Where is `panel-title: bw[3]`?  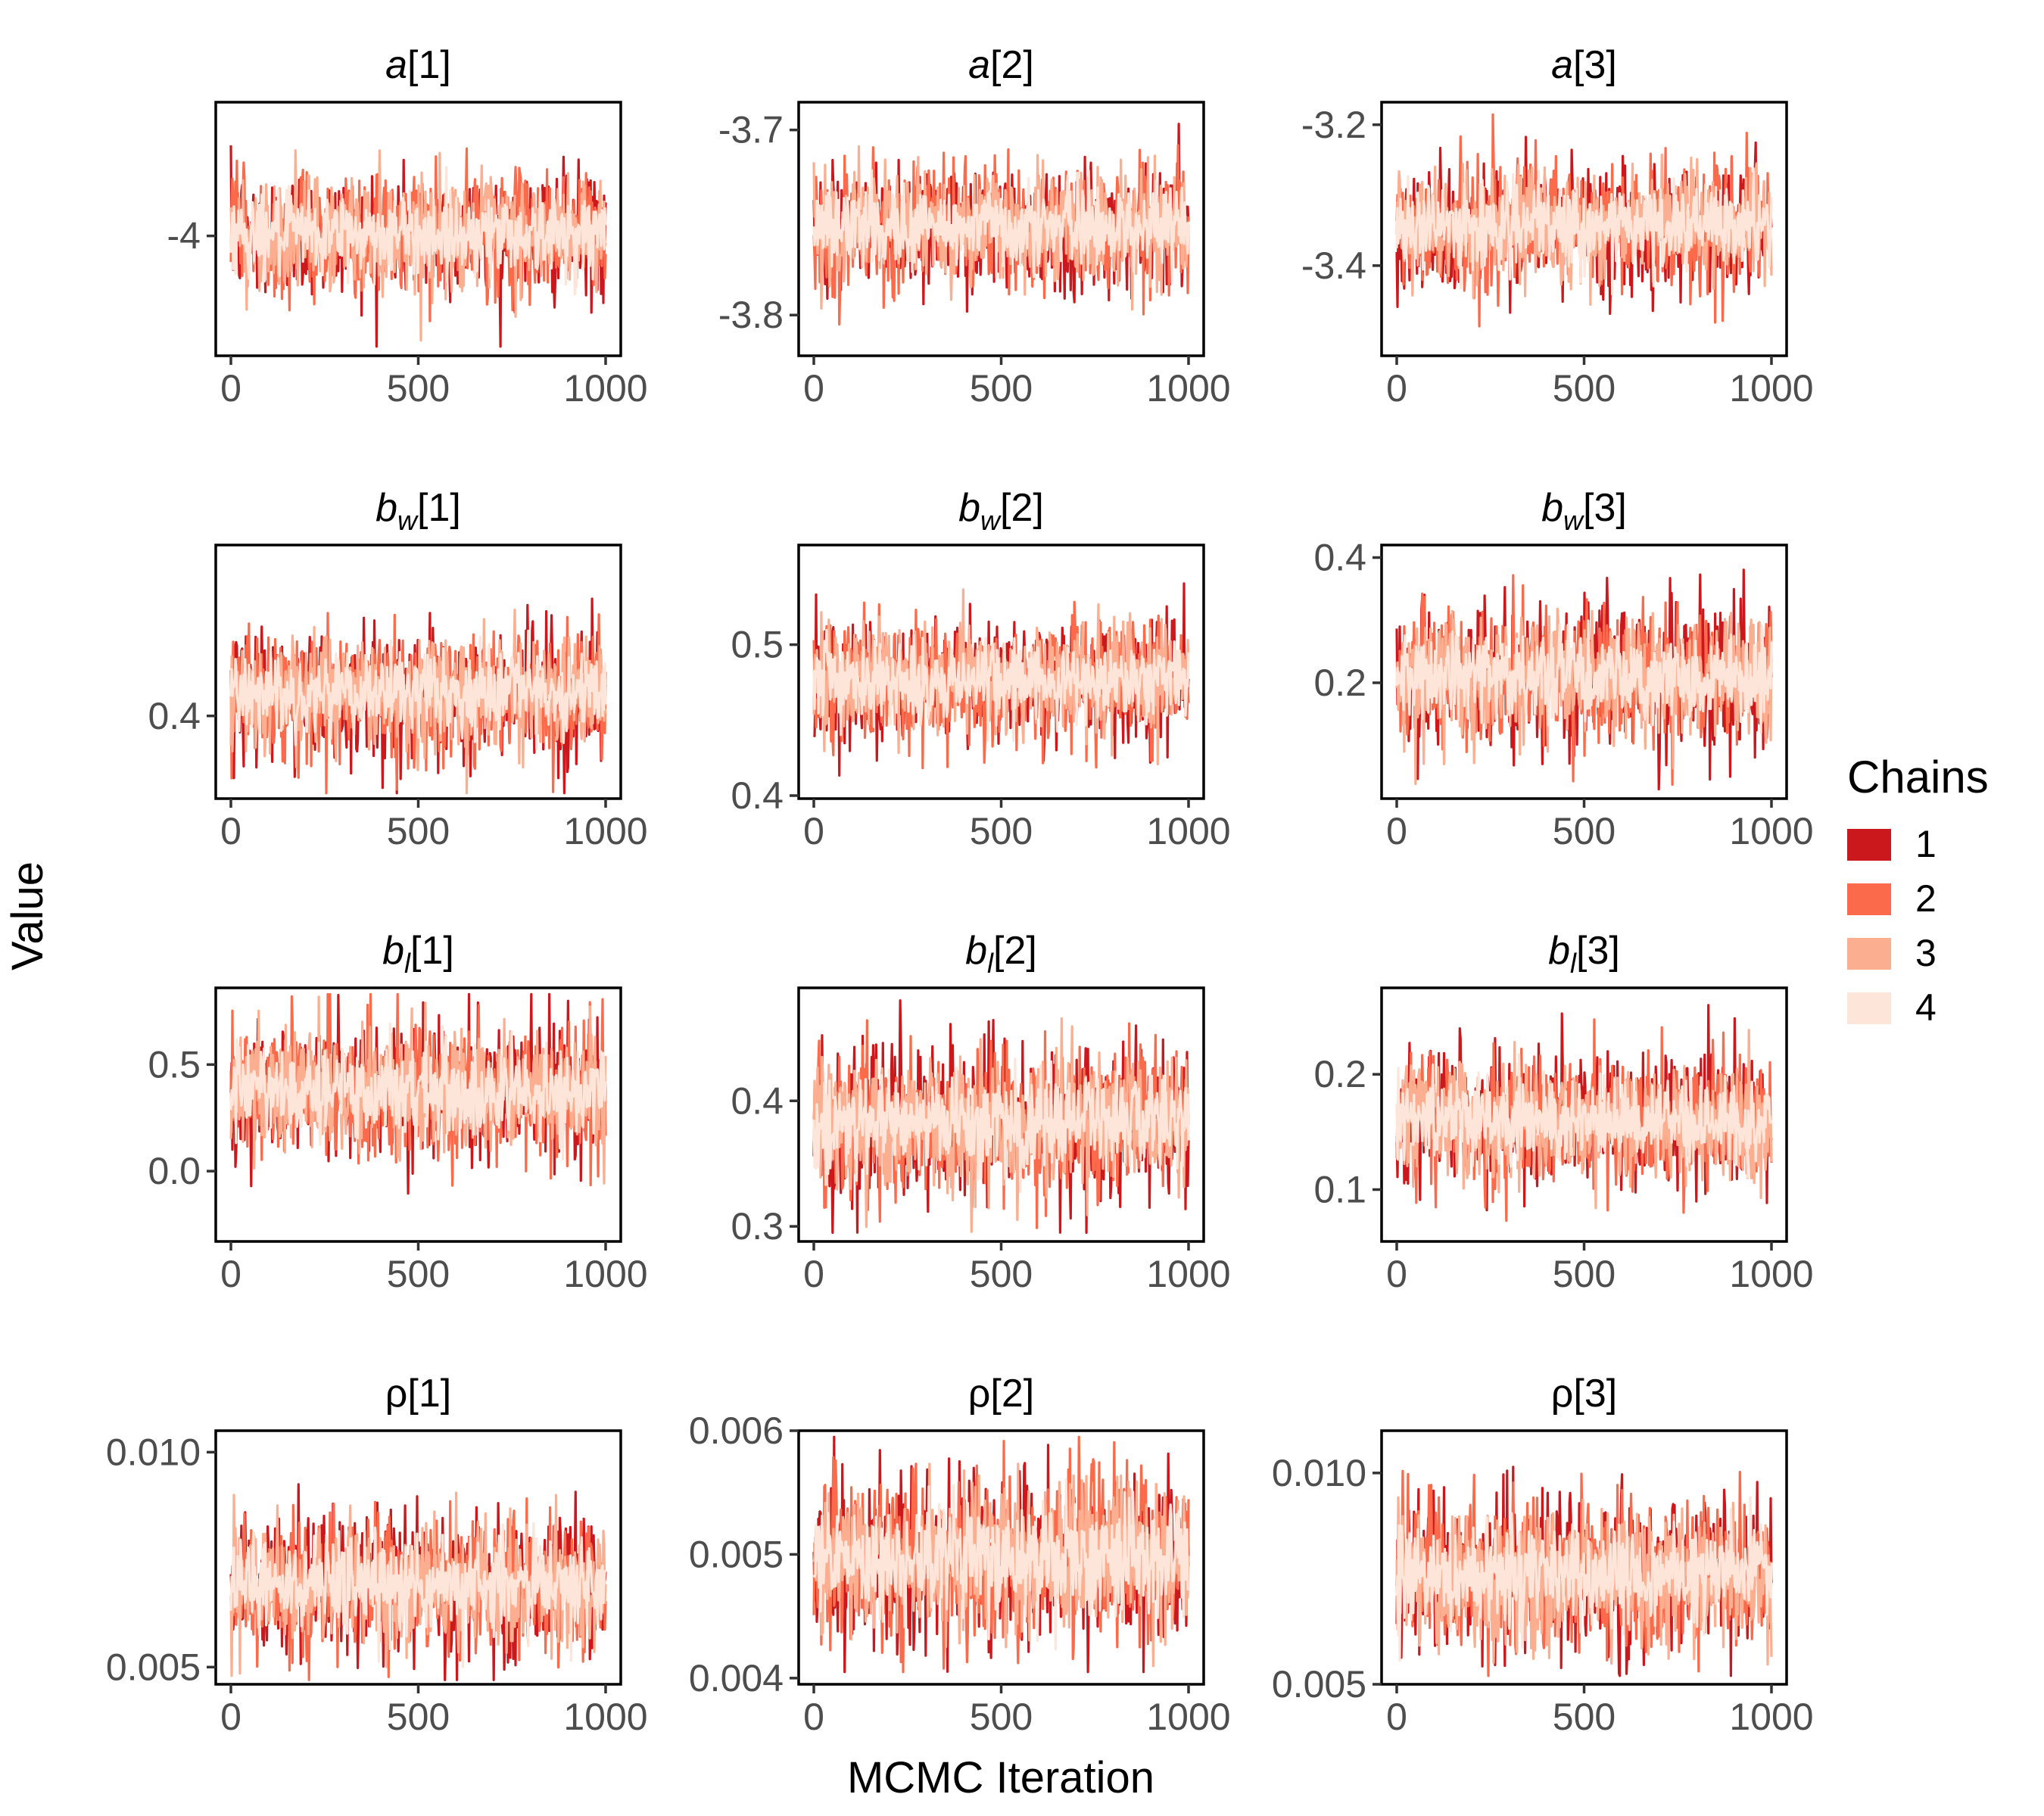
panel-title: bw[3] is located at coordinates (1584, 511).